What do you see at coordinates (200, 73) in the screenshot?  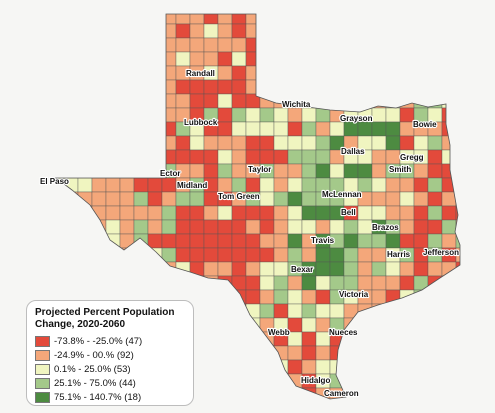 I see `county-label-randall: Randall` at bounding box center [200, 73].